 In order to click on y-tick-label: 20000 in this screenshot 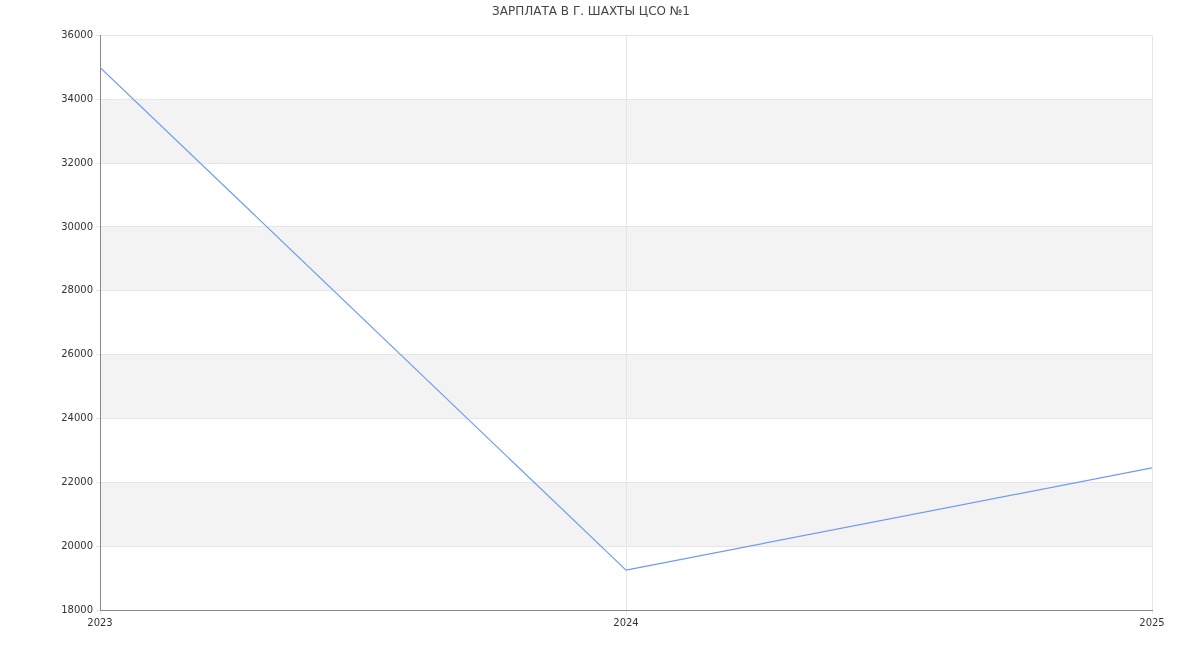, I will do `click(77, 545)`.